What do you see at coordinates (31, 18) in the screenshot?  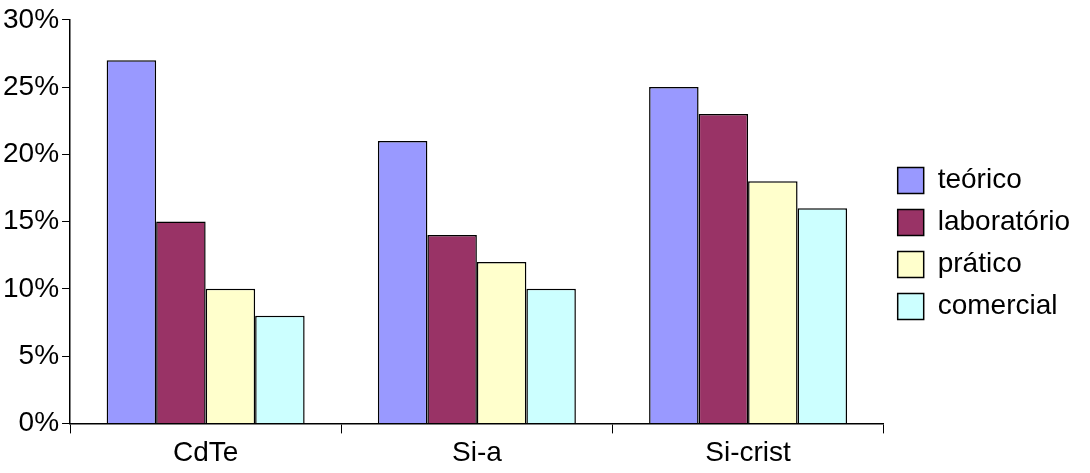 I see `y-tick-label: 30%` at bounding box center [31, 18].